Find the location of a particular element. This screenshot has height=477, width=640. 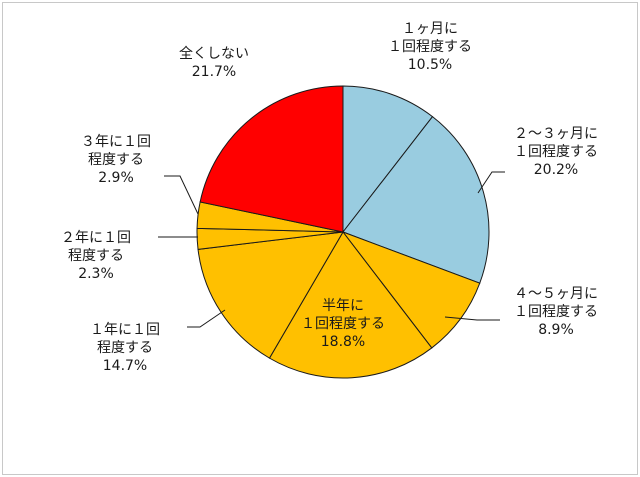

slice-value-label: 21.7% is located at coordinates (214, 72).